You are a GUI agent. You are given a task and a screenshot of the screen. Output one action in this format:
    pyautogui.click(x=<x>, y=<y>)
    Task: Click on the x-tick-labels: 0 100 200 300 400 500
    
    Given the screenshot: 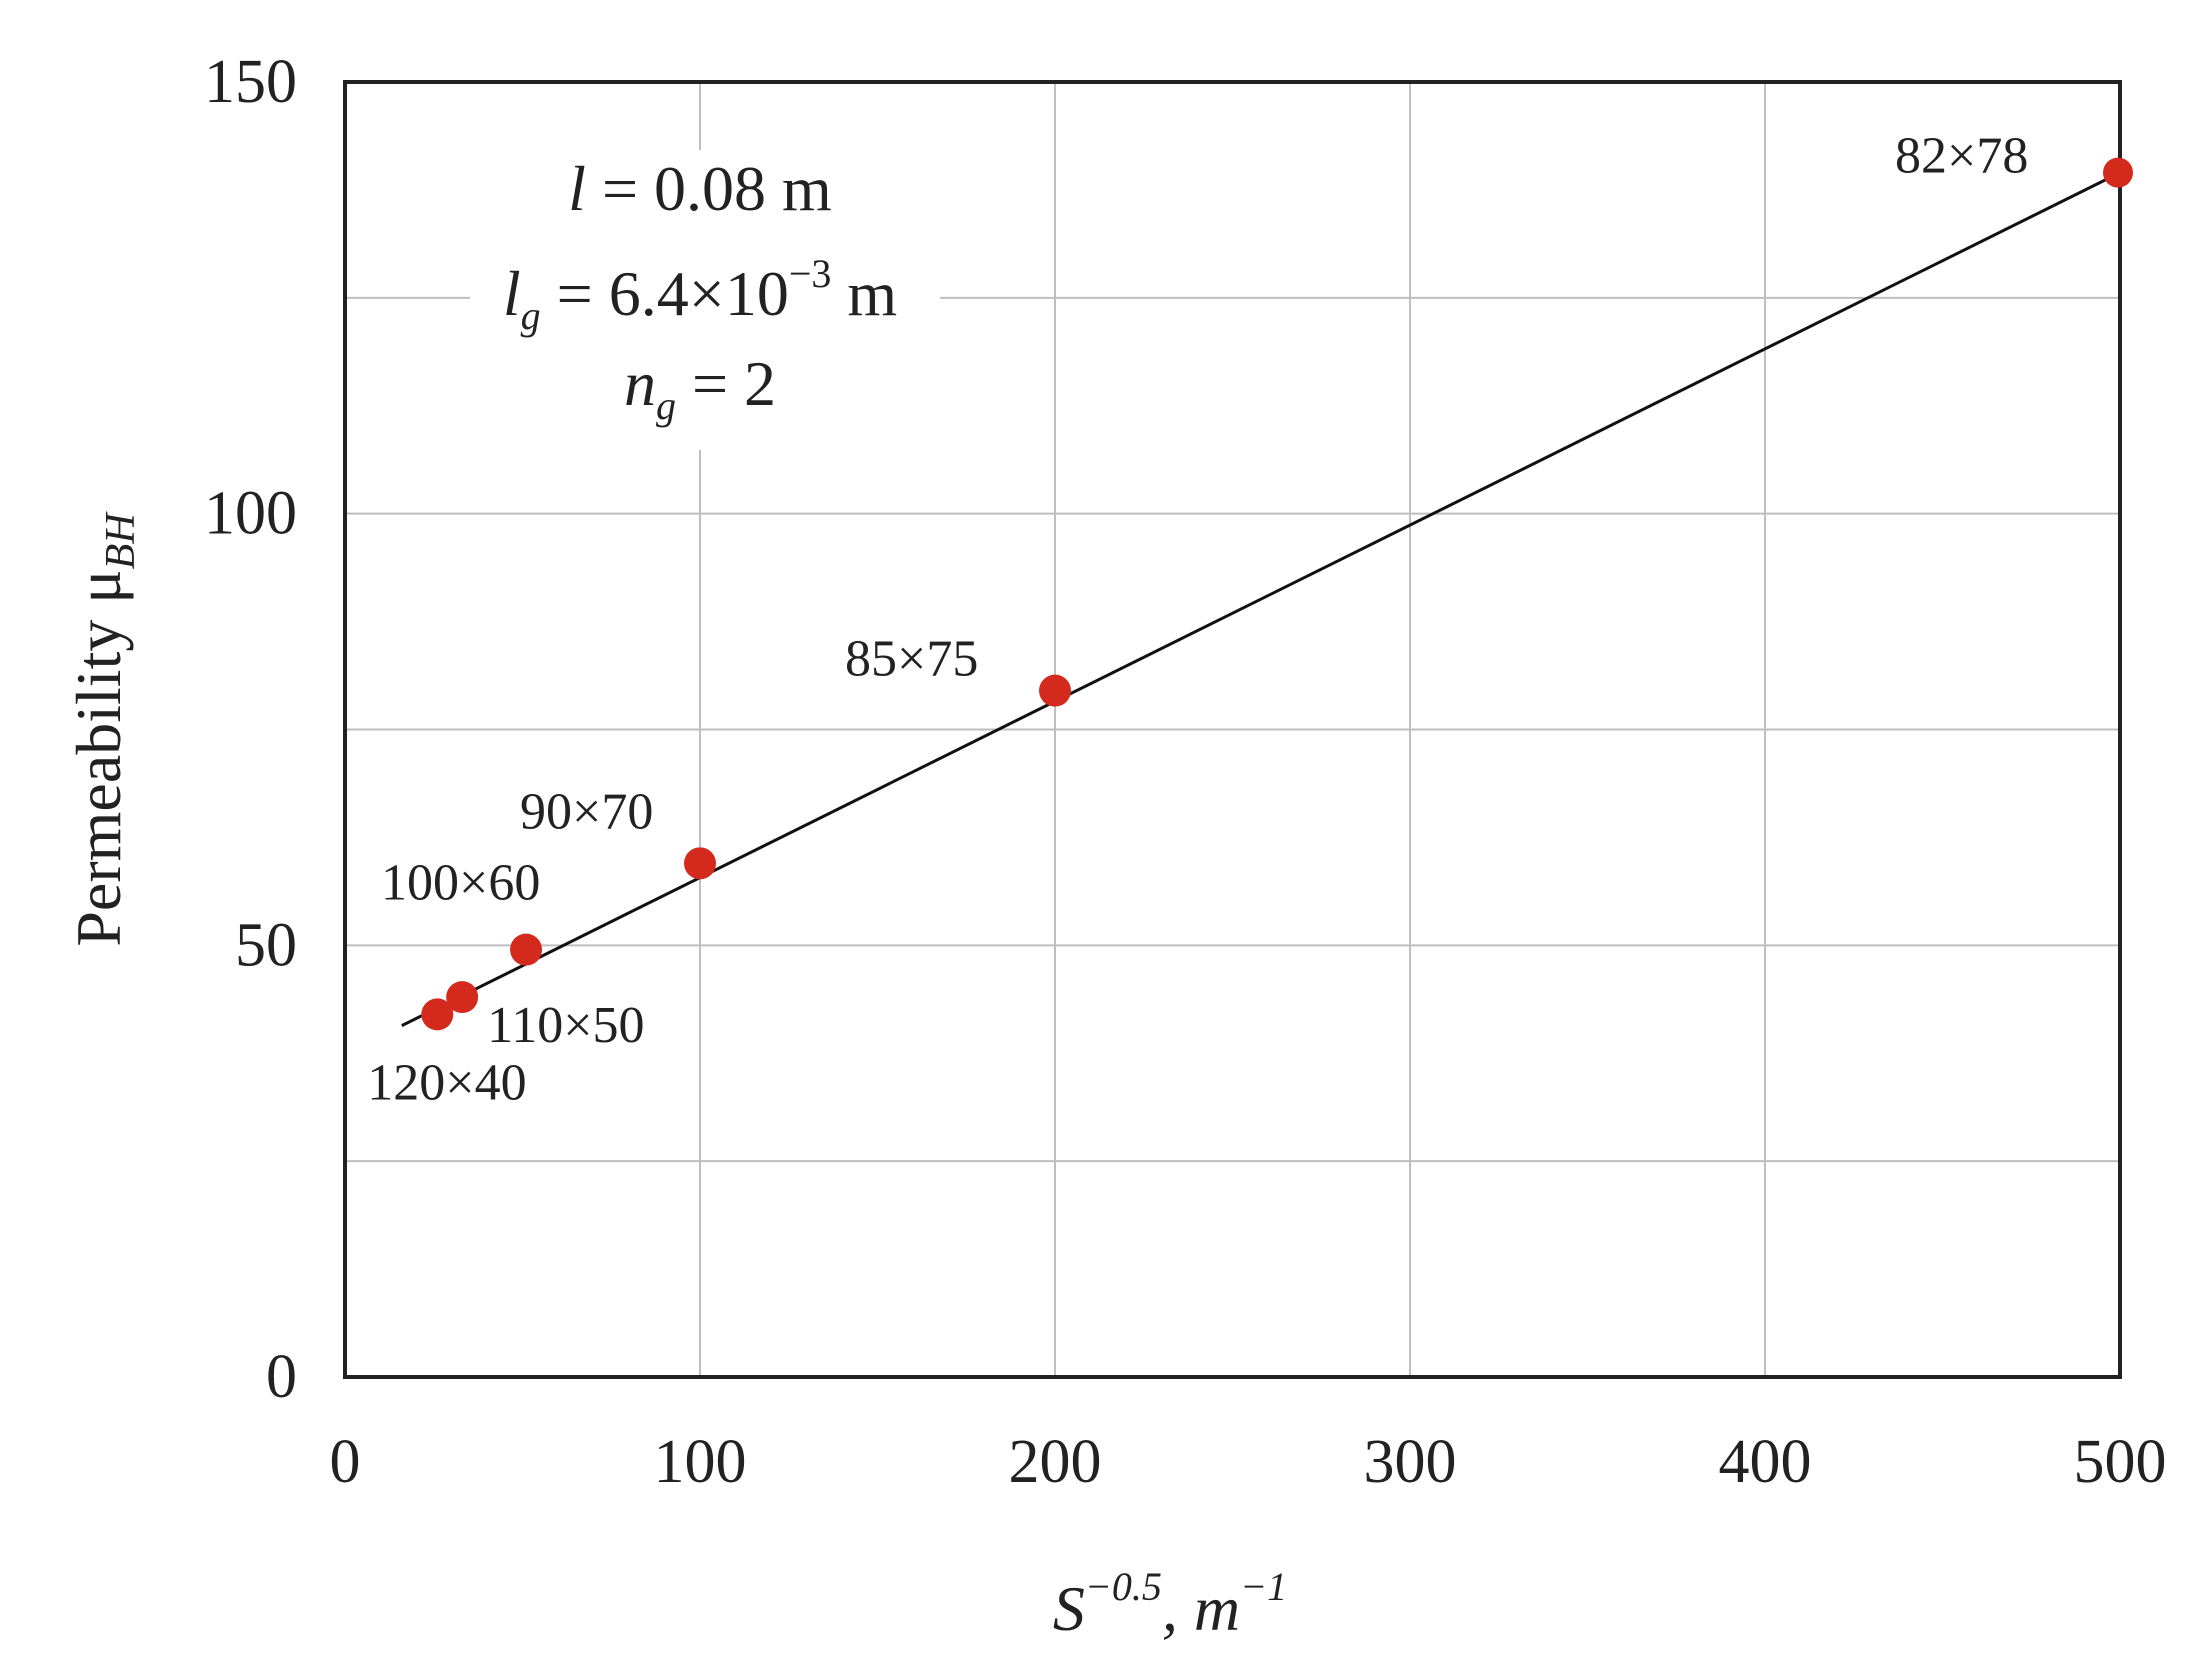 What is the action you would take?
    pyautogui.click(x=1248, y=1462)
    